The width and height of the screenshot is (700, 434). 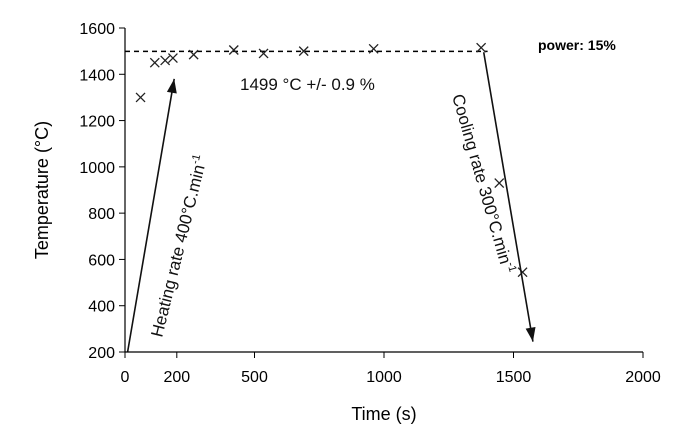 I want to click on y-tick-label-1400: 1400, so click(x=97, y=75).